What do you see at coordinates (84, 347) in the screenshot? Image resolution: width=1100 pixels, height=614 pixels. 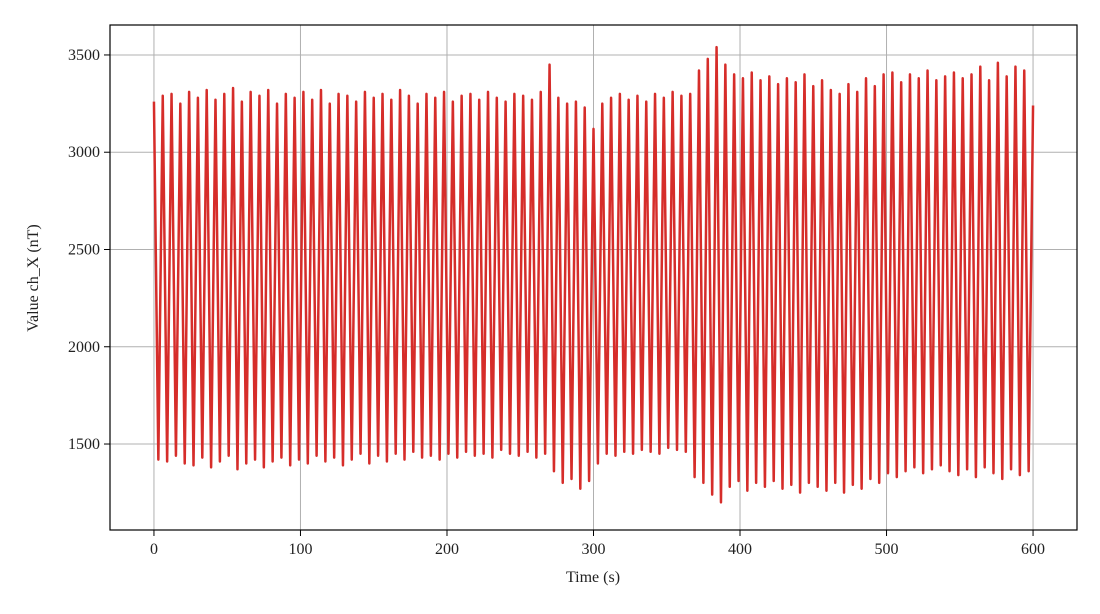 I see `y-tick-label: 2000` at bounding box center [84, 347].